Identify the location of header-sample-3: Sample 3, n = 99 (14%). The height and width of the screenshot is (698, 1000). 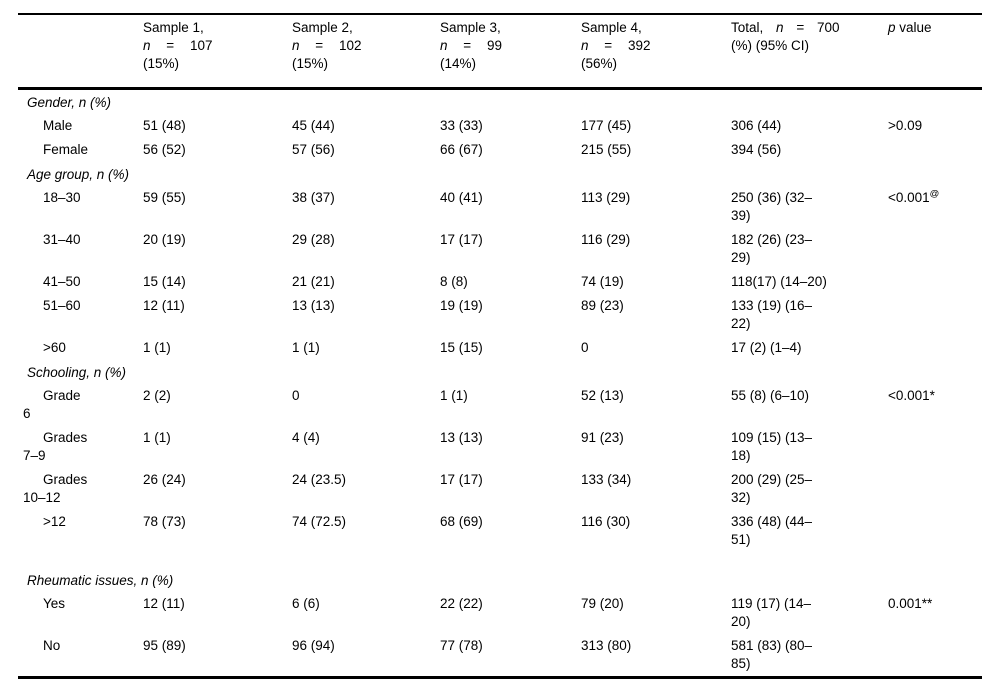
(510, 52).